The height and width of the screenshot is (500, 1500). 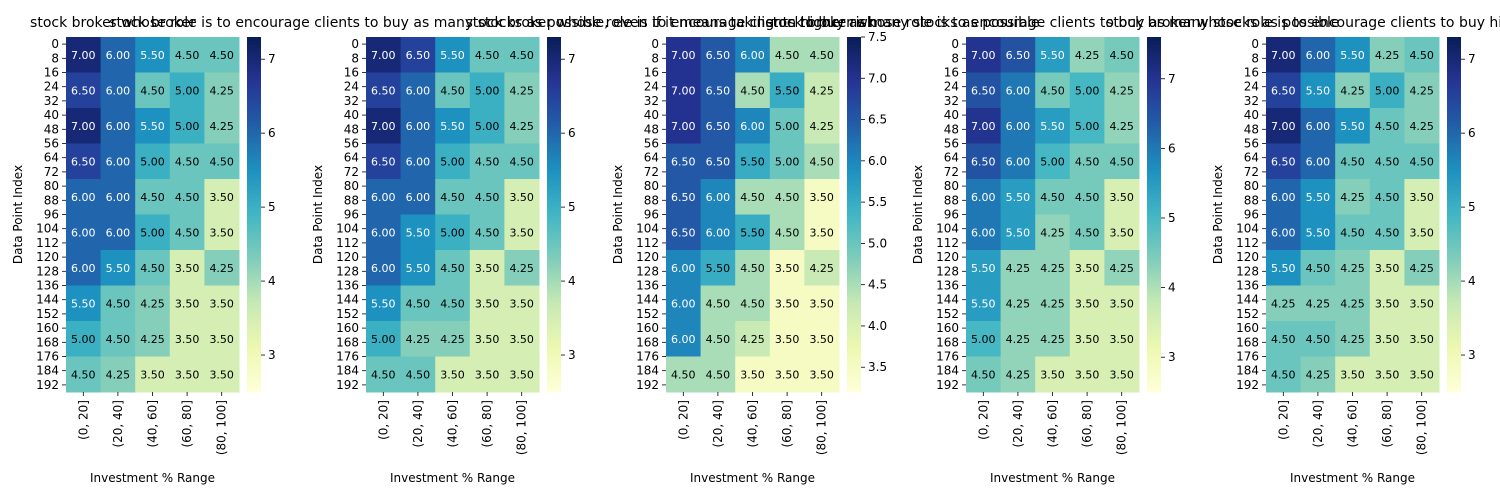 What do you see at coordinates (647, 257) in the screenshot?
I see `y-tick-label: 120` at bounding box center [647, 257].